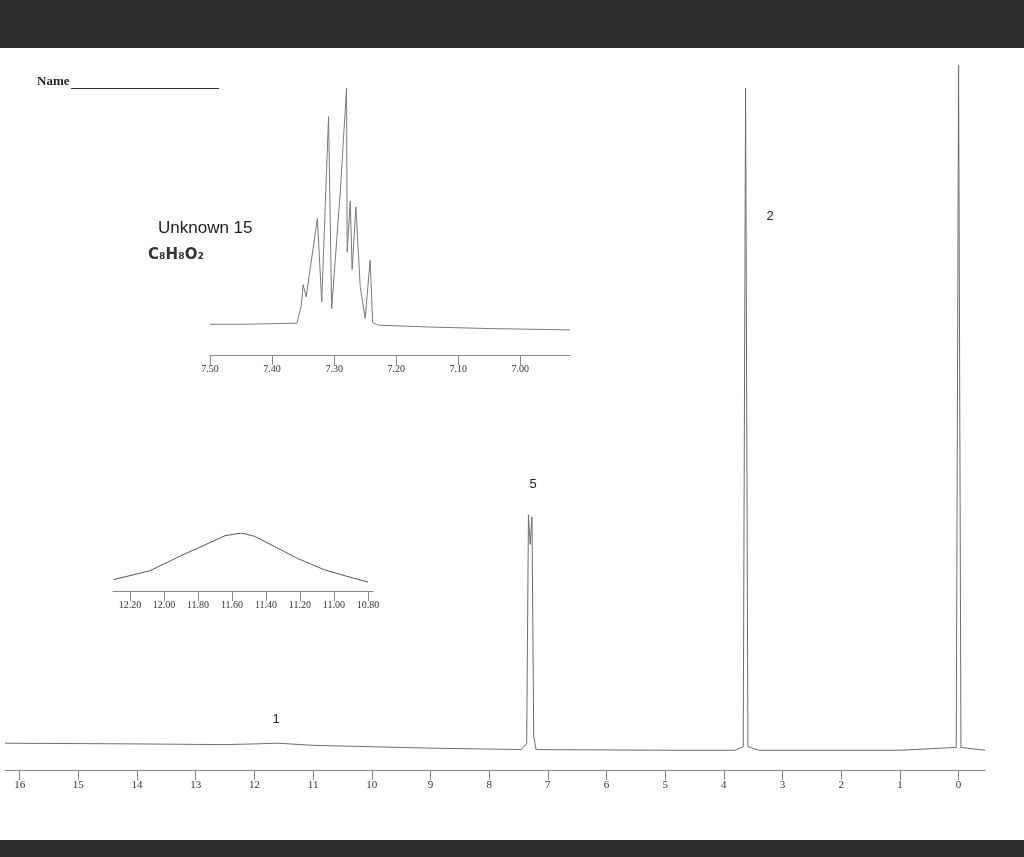 Image resolution: width=1024 pixels, height=857 pixels. What do you see at coordinates (254, 783) in the screenshot?
I see `x-tick-label: 12` at bounding box center [254, 783].